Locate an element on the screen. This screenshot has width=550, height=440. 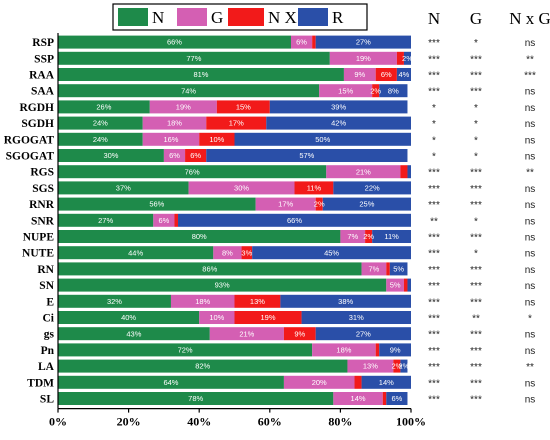
data-label-nute-n-x-g: 3% is located at coordinates (246, 252).